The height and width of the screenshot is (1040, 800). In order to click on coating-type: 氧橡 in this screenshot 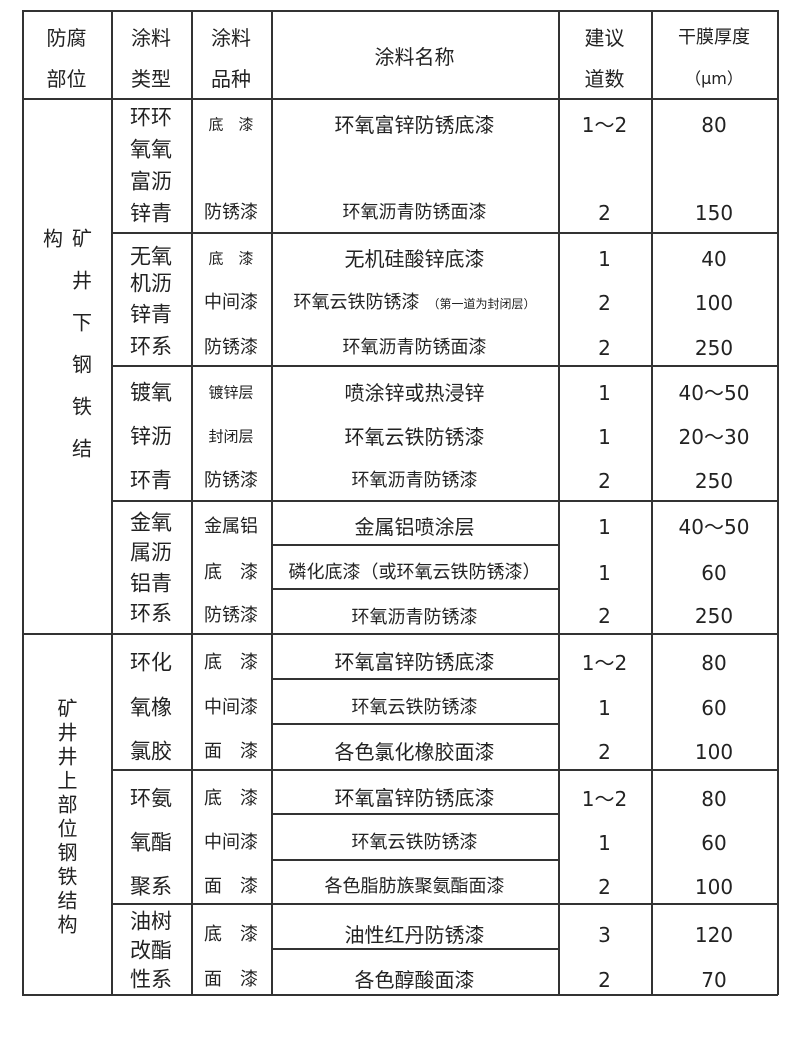, I will do `click(151, 707)`.